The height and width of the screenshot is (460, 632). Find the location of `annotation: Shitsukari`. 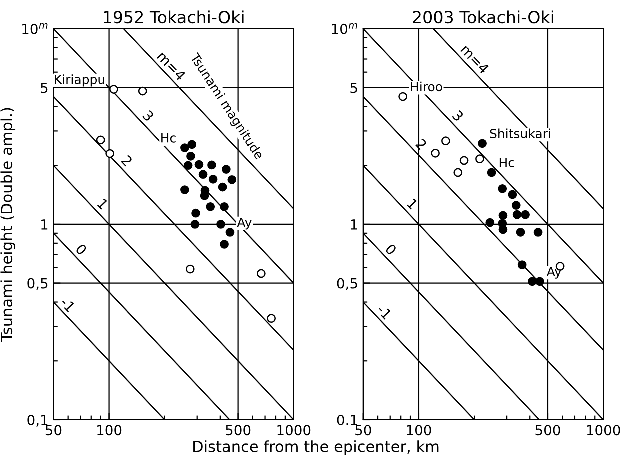

annotation: Shitsukari is located at coordinates (520, 133).